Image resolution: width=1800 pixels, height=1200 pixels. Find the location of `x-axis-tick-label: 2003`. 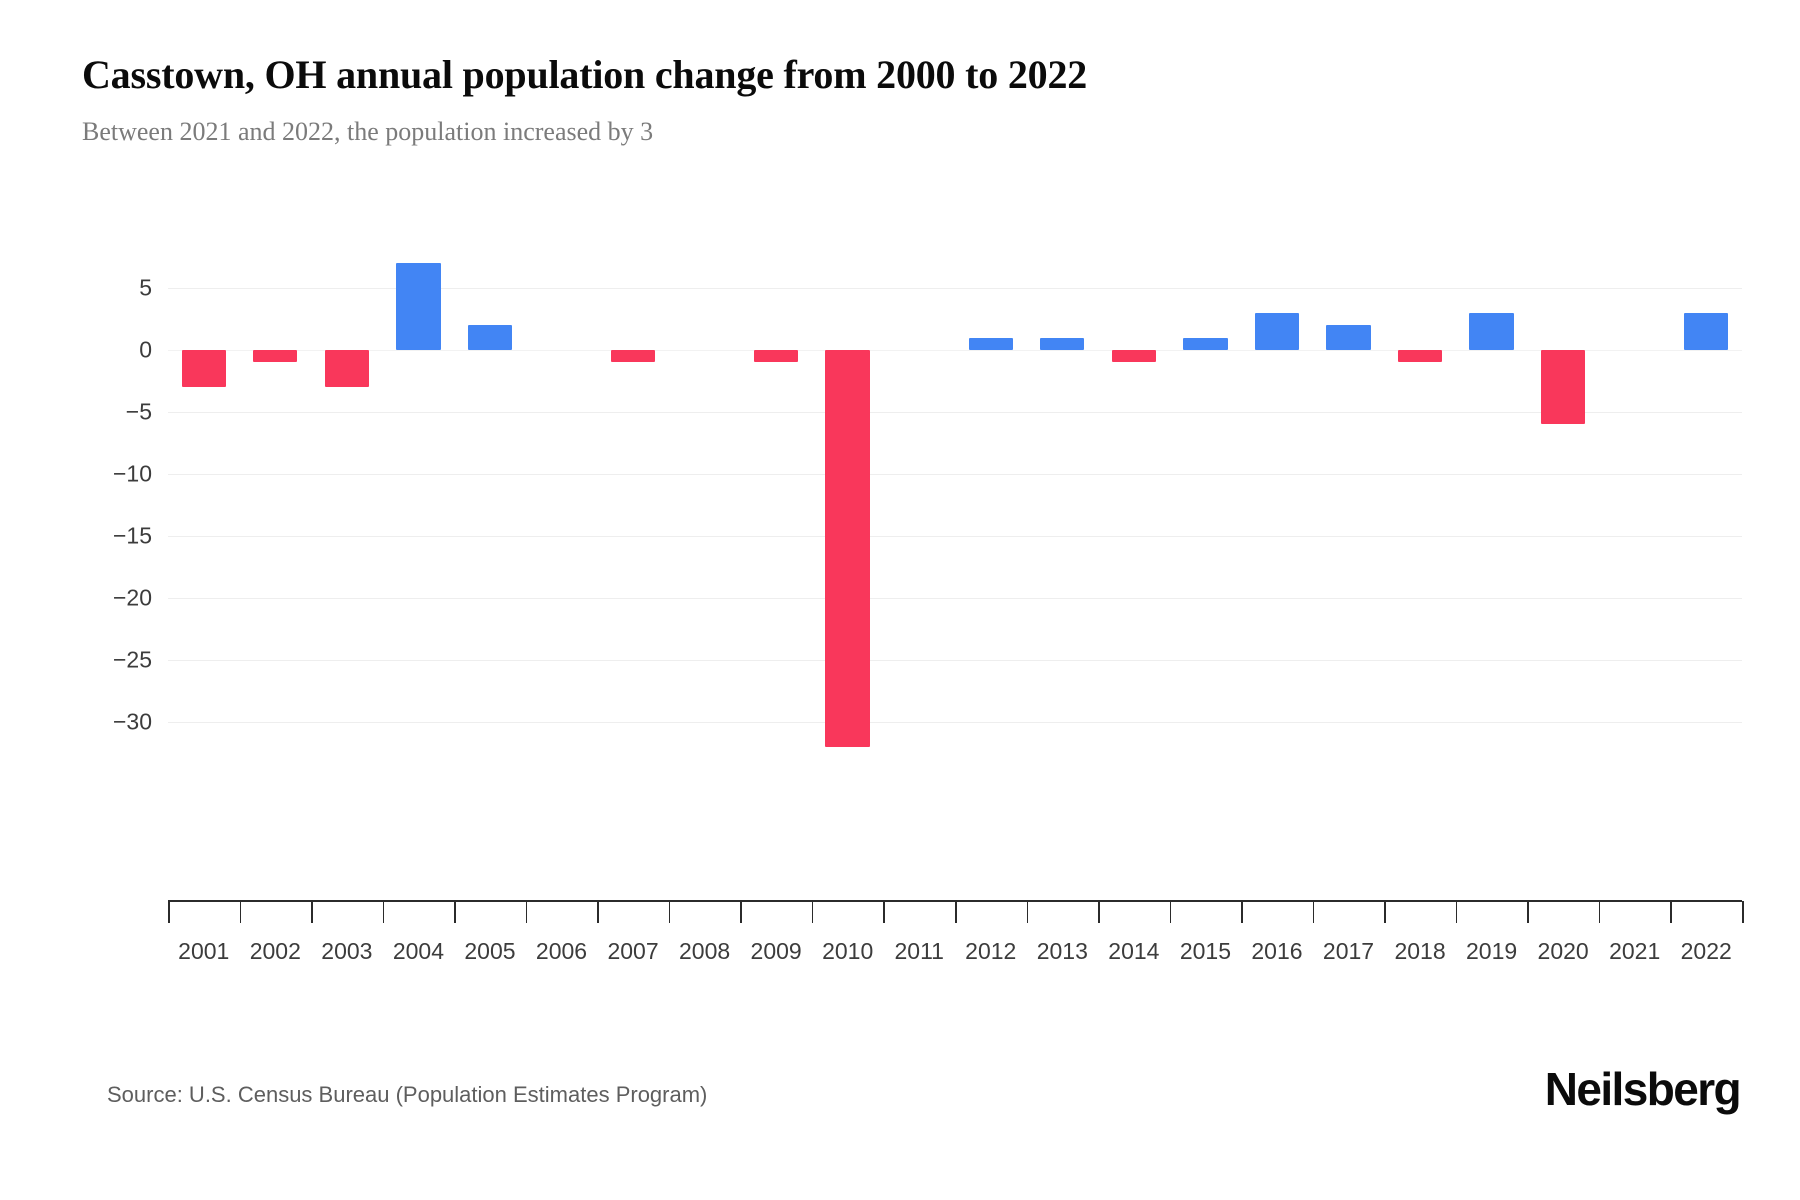

x-axis-tick-label: 2003 is located at coordinates (347, 951).